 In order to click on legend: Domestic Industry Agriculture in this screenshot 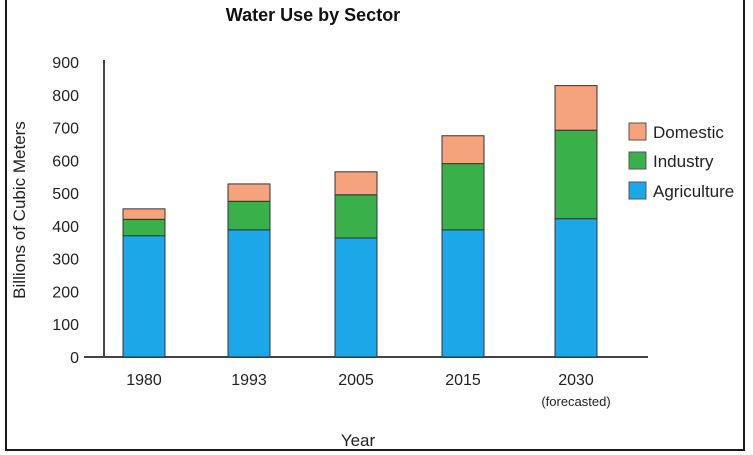, I will do `click(681, 161)`.